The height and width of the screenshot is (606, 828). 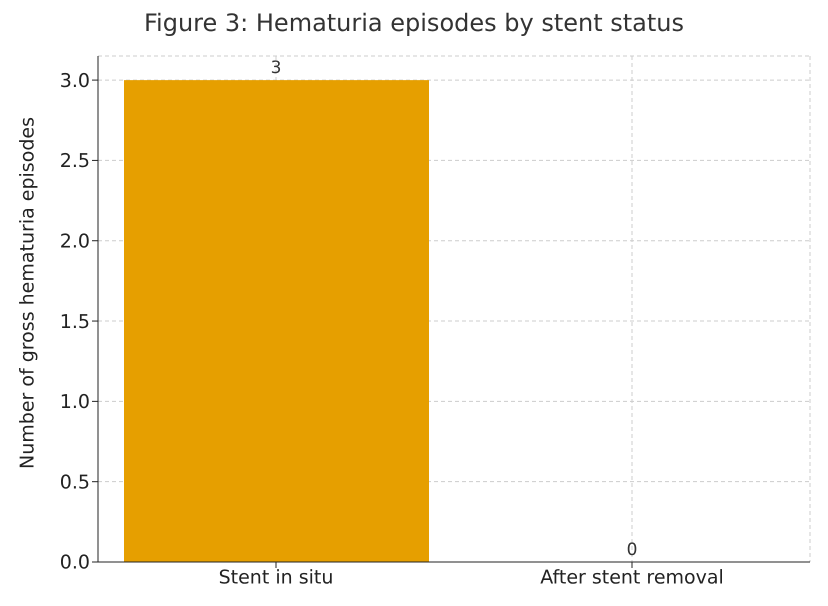 What do you see at coordinates (75, 482) in the screenshot?
I see `y-tick-label: 0.5` at bounding box center [75, 482].